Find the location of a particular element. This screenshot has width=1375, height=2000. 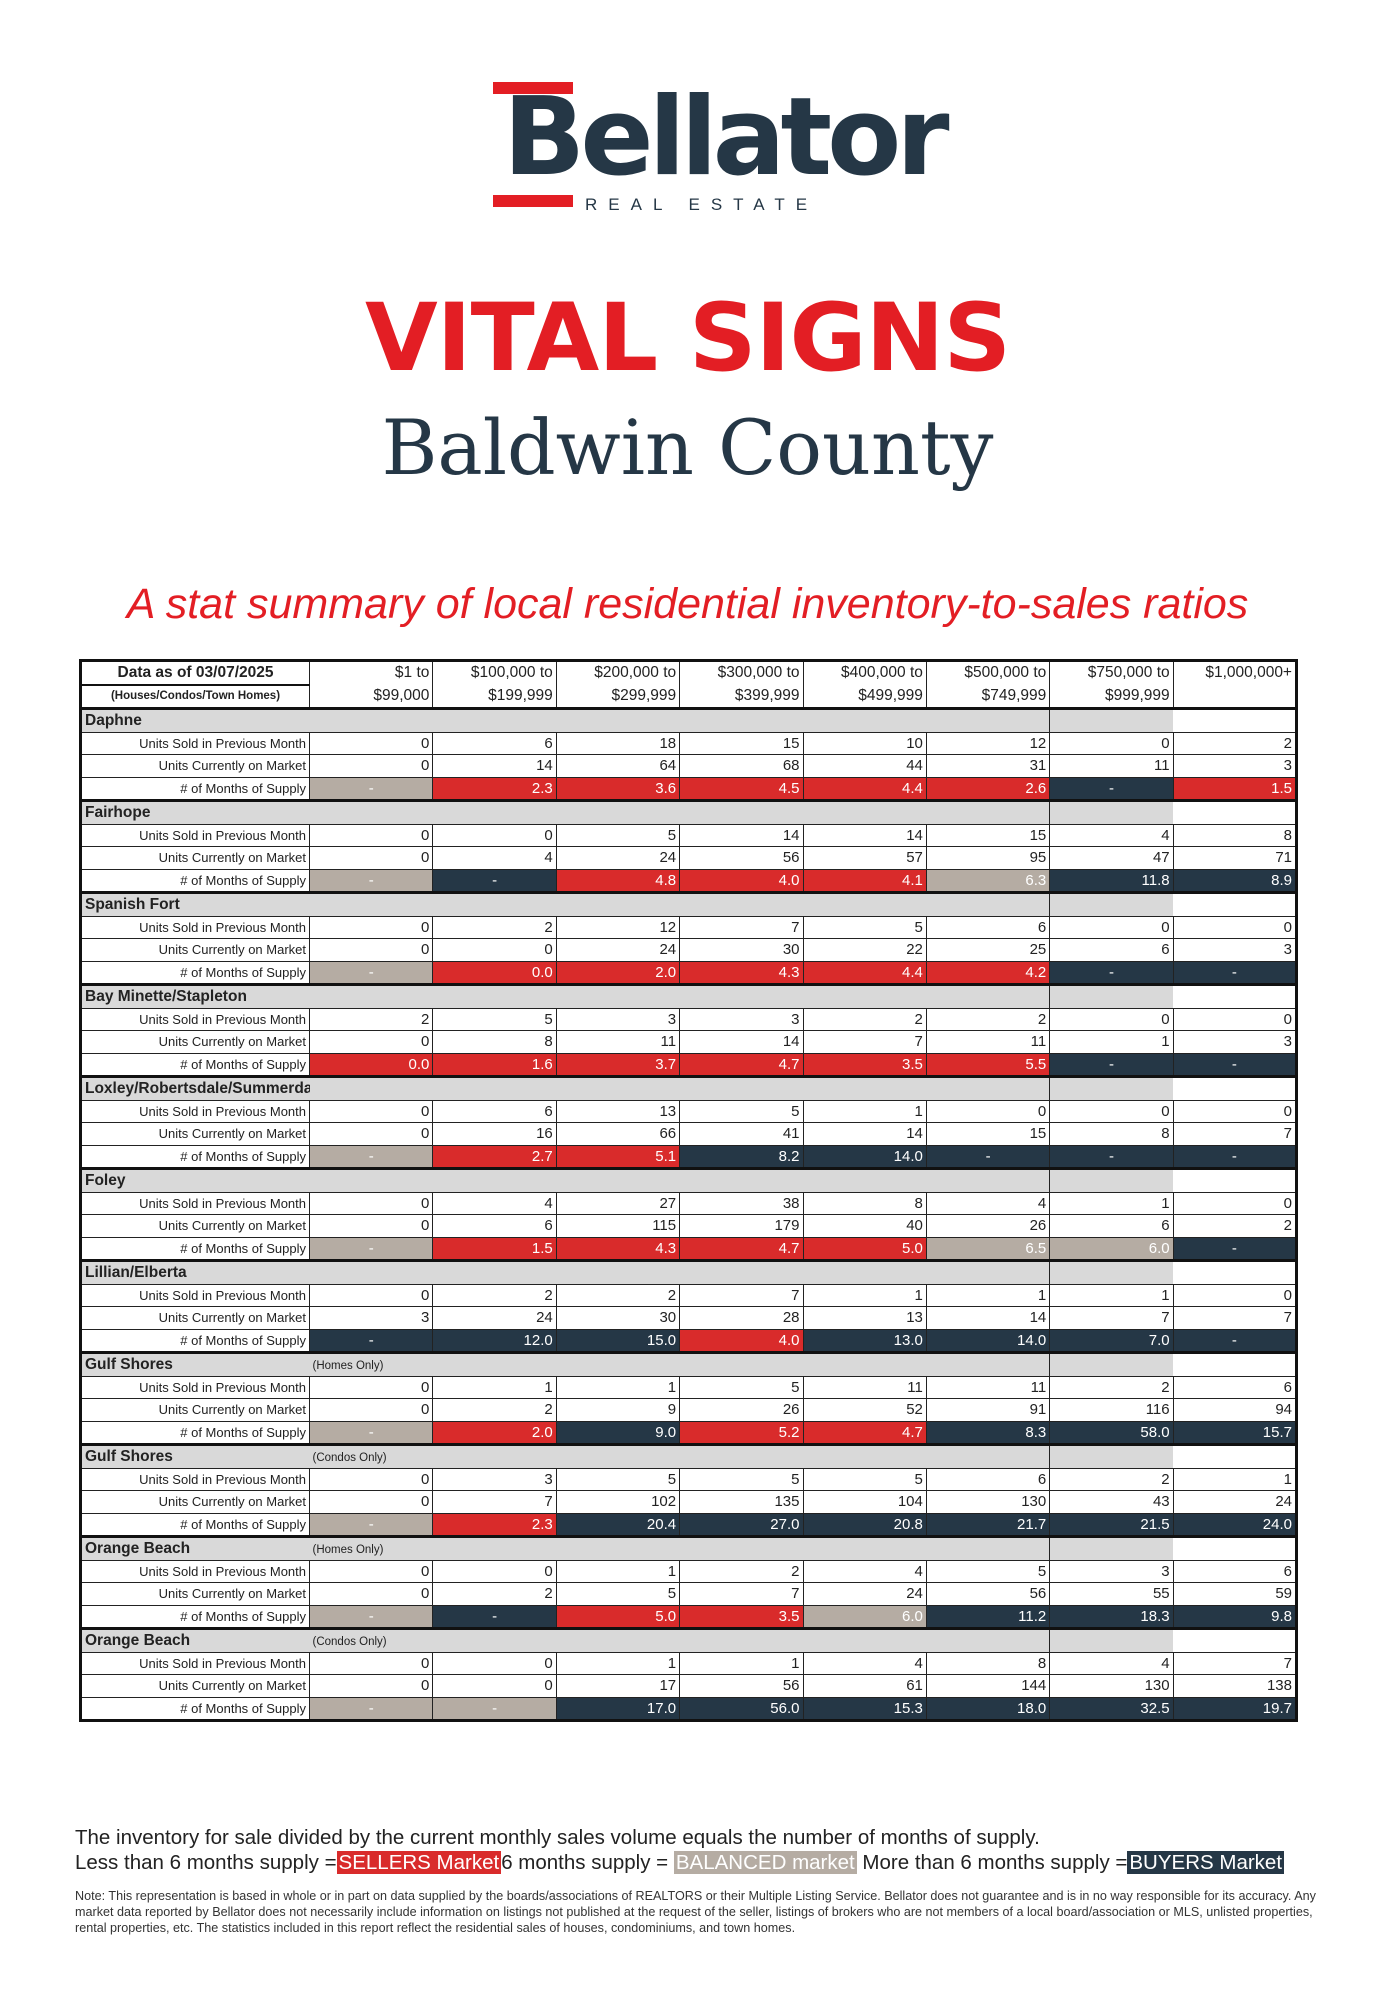

legend-sellers-tag: SELLERS Market is located at coordinates (419, 1862).